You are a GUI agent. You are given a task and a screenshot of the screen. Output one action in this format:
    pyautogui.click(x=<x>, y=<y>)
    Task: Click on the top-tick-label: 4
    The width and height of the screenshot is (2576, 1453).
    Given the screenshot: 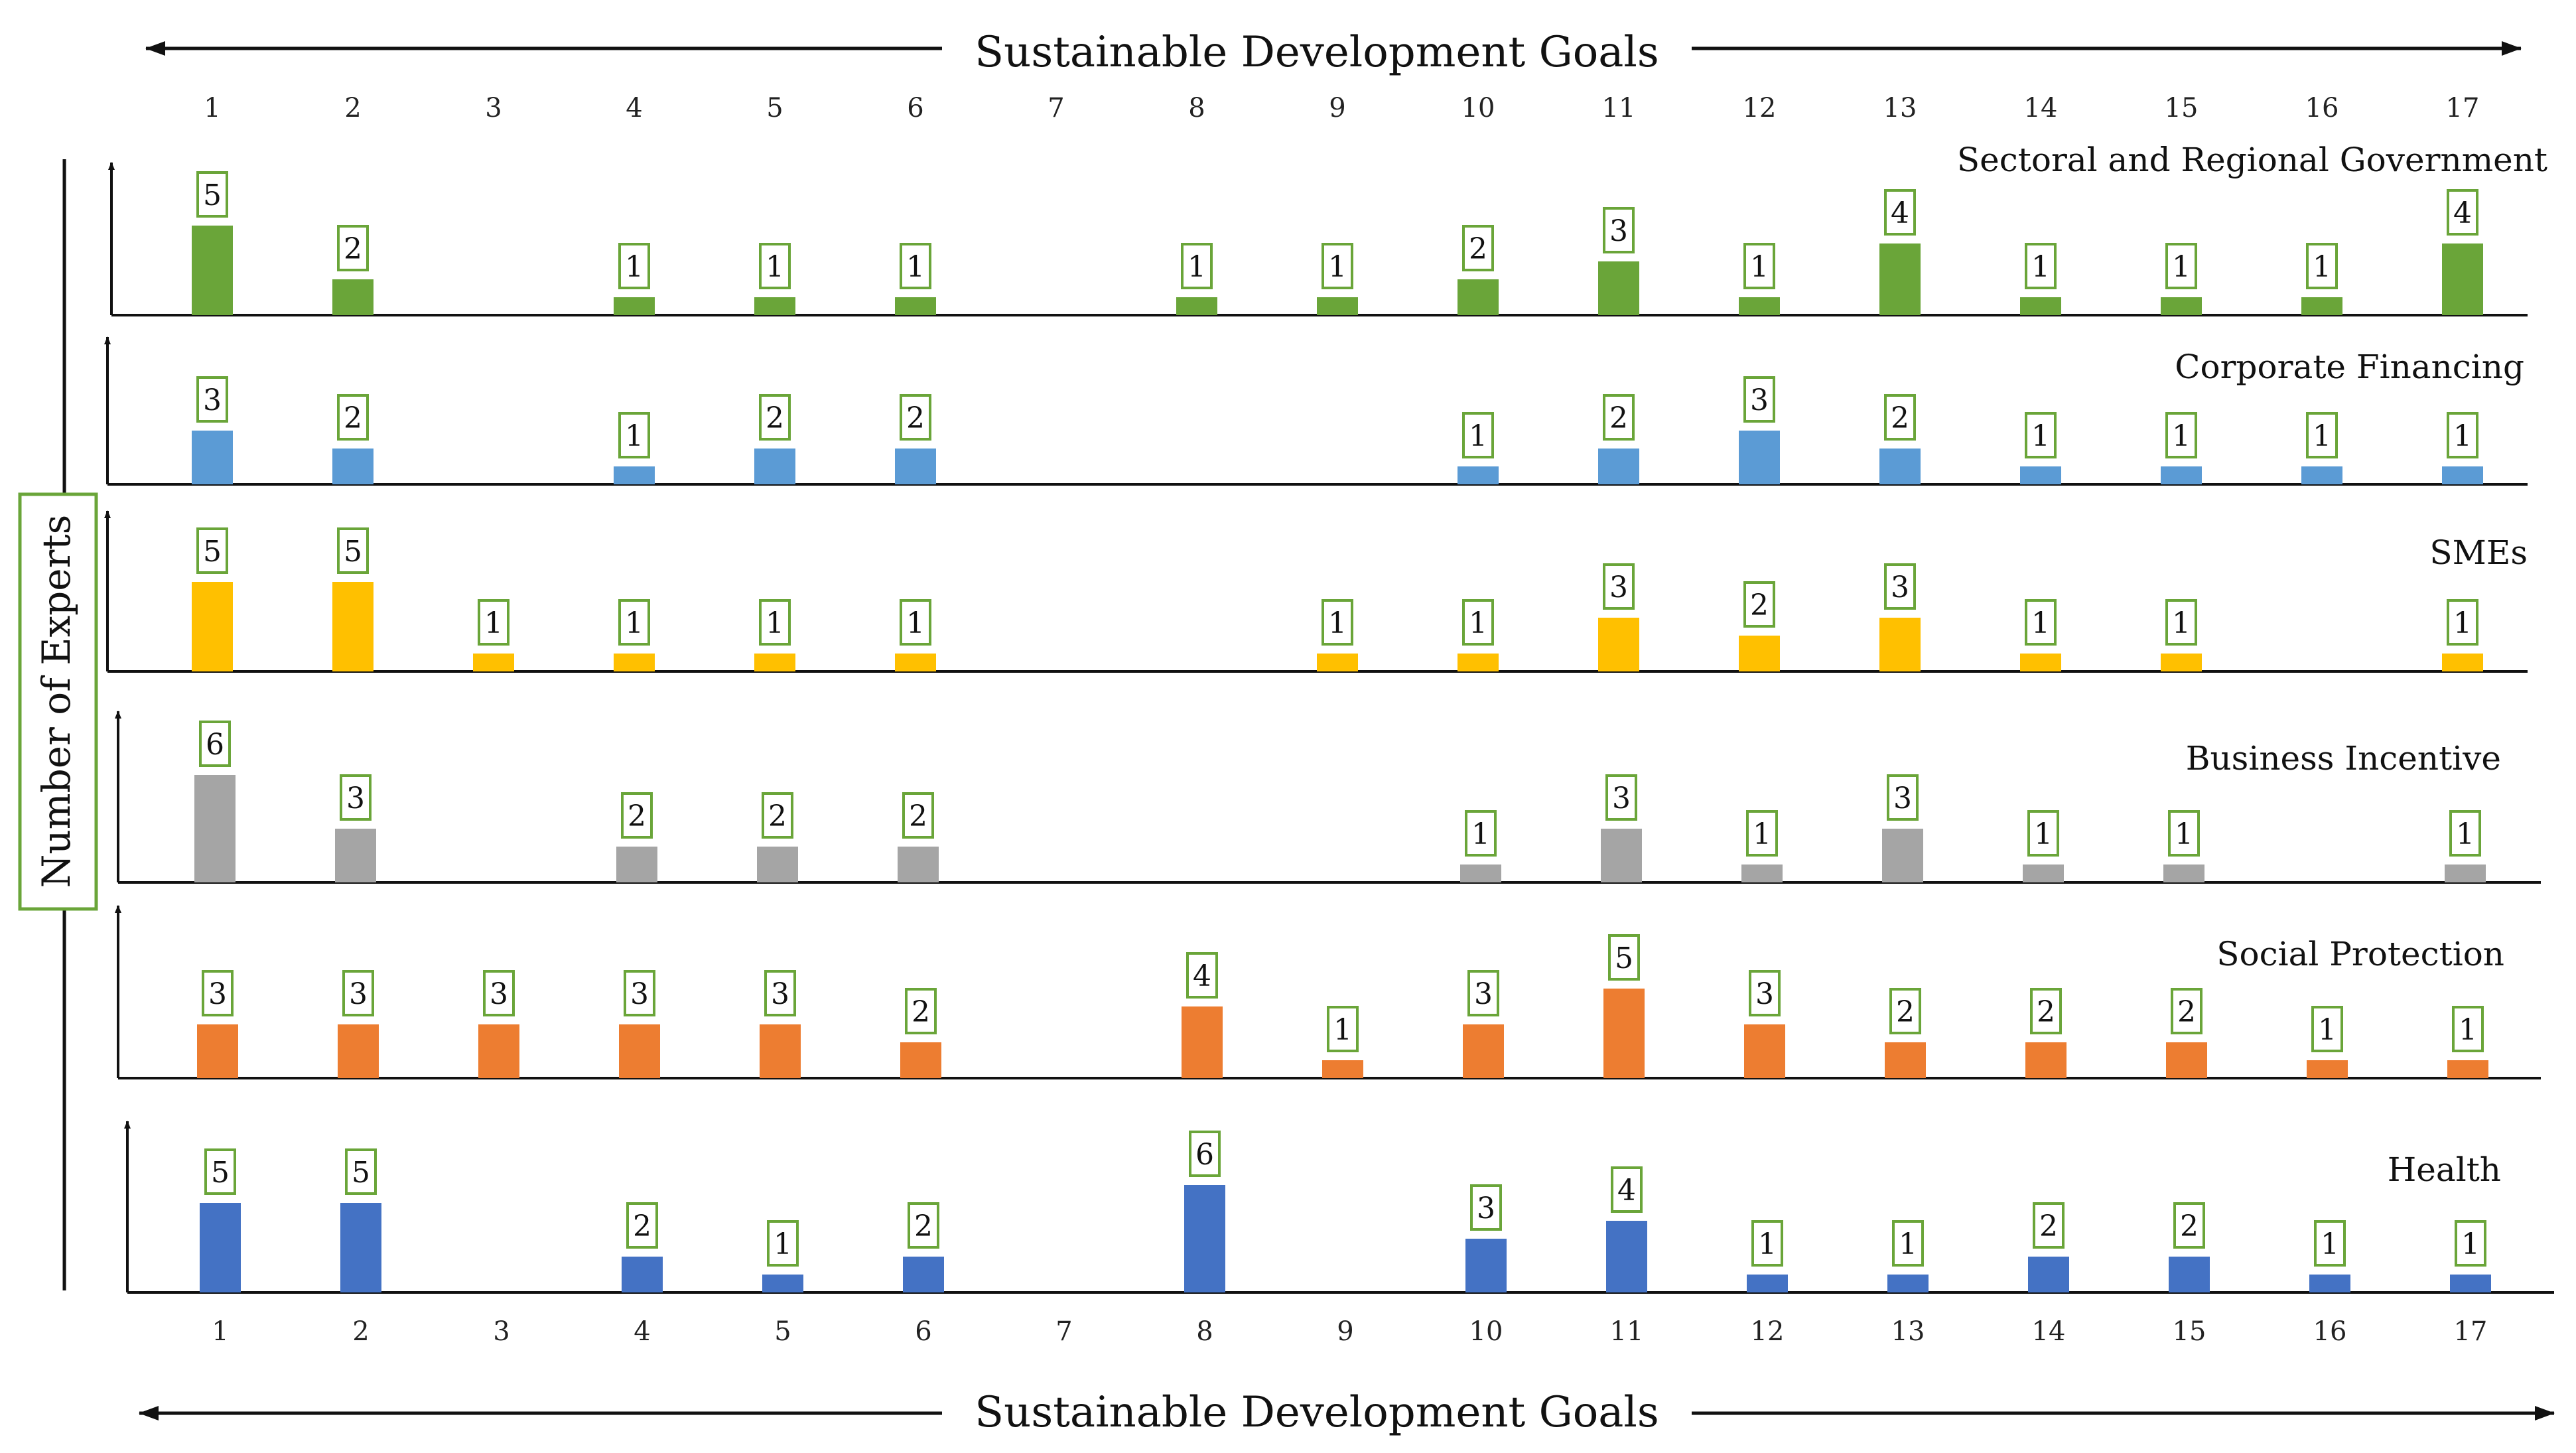 What is the action you would take?
    pyautogui.click(x=634, y=108)
    